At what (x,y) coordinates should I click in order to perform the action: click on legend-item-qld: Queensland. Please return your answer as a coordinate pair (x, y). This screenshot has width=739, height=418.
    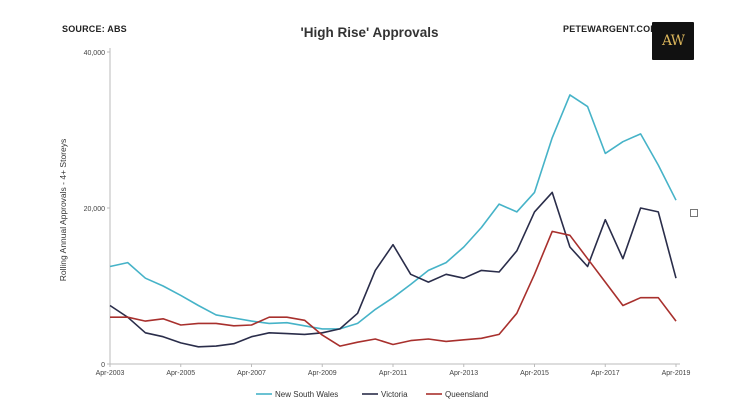
    Looking at the image, I should click on (457, 394).